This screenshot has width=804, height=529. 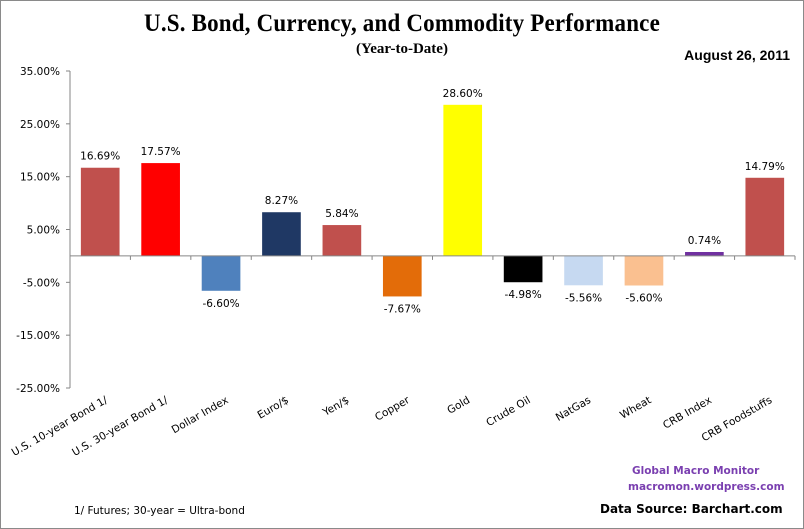 I want to click on x-tick-label: U.S. 10-year Bond 1/, so click(x=60, y=426).